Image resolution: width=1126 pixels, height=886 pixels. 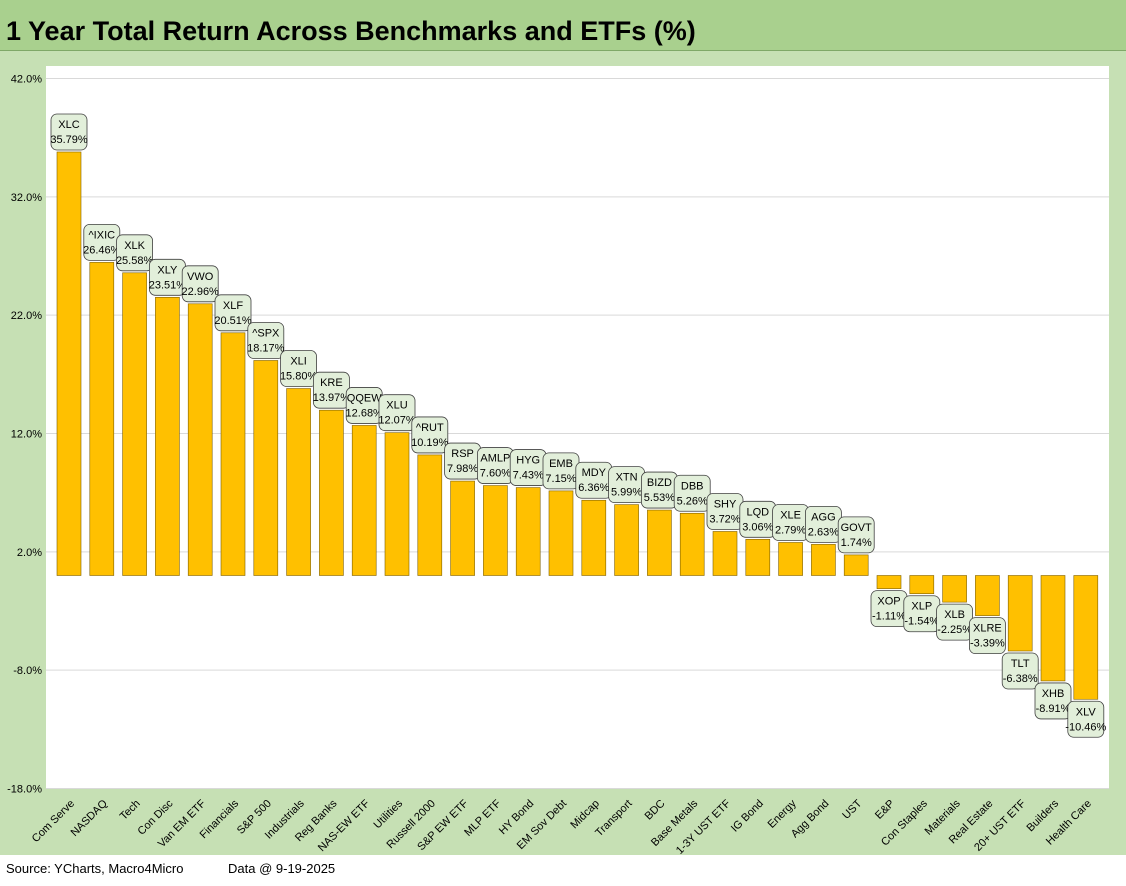 What do you see at coordinates (95, 868) in the screenshot?
I see `source-note: Source: YCharts, Macro4Micro` at bounding box center [95, 868].